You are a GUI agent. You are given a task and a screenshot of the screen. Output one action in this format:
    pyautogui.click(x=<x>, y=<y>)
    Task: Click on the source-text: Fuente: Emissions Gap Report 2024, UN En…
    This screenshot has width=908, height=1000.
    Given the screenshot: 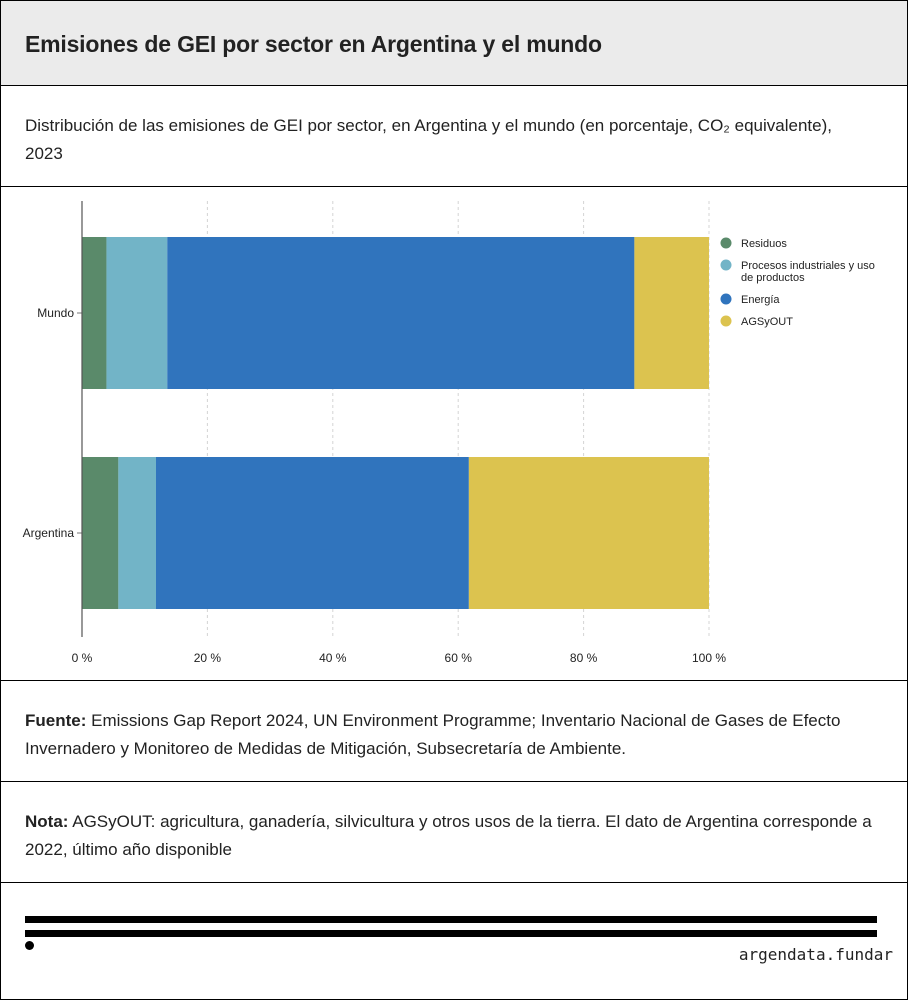 What is the action you would take?
    pyautogui.click(x=455, y=735)
    